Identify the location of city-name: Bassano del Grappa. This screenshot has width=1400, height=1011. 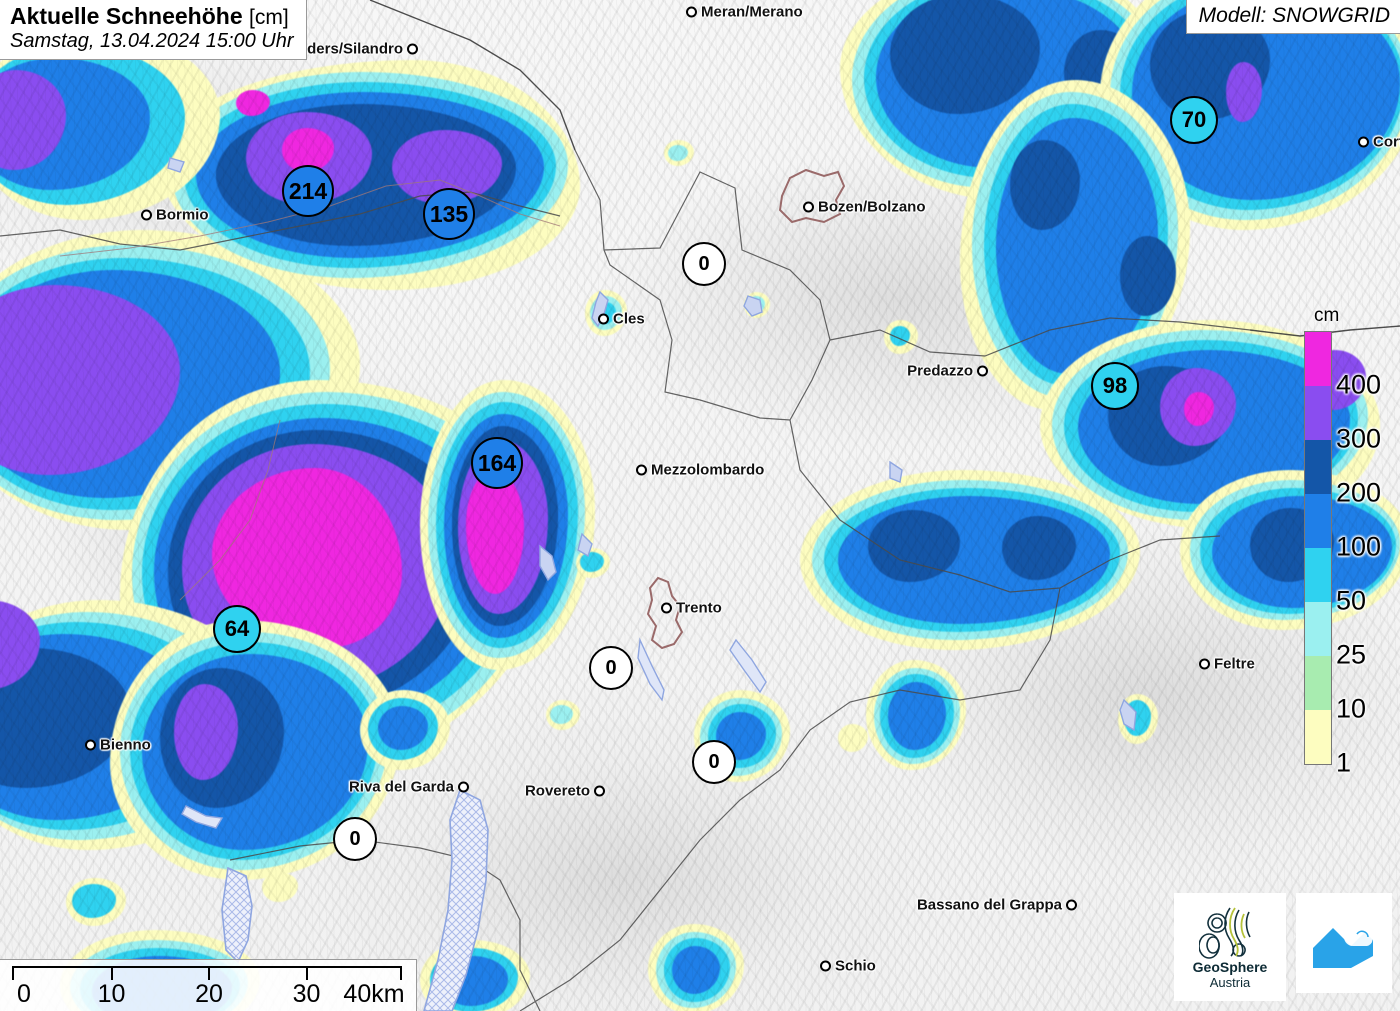
(989, 905).